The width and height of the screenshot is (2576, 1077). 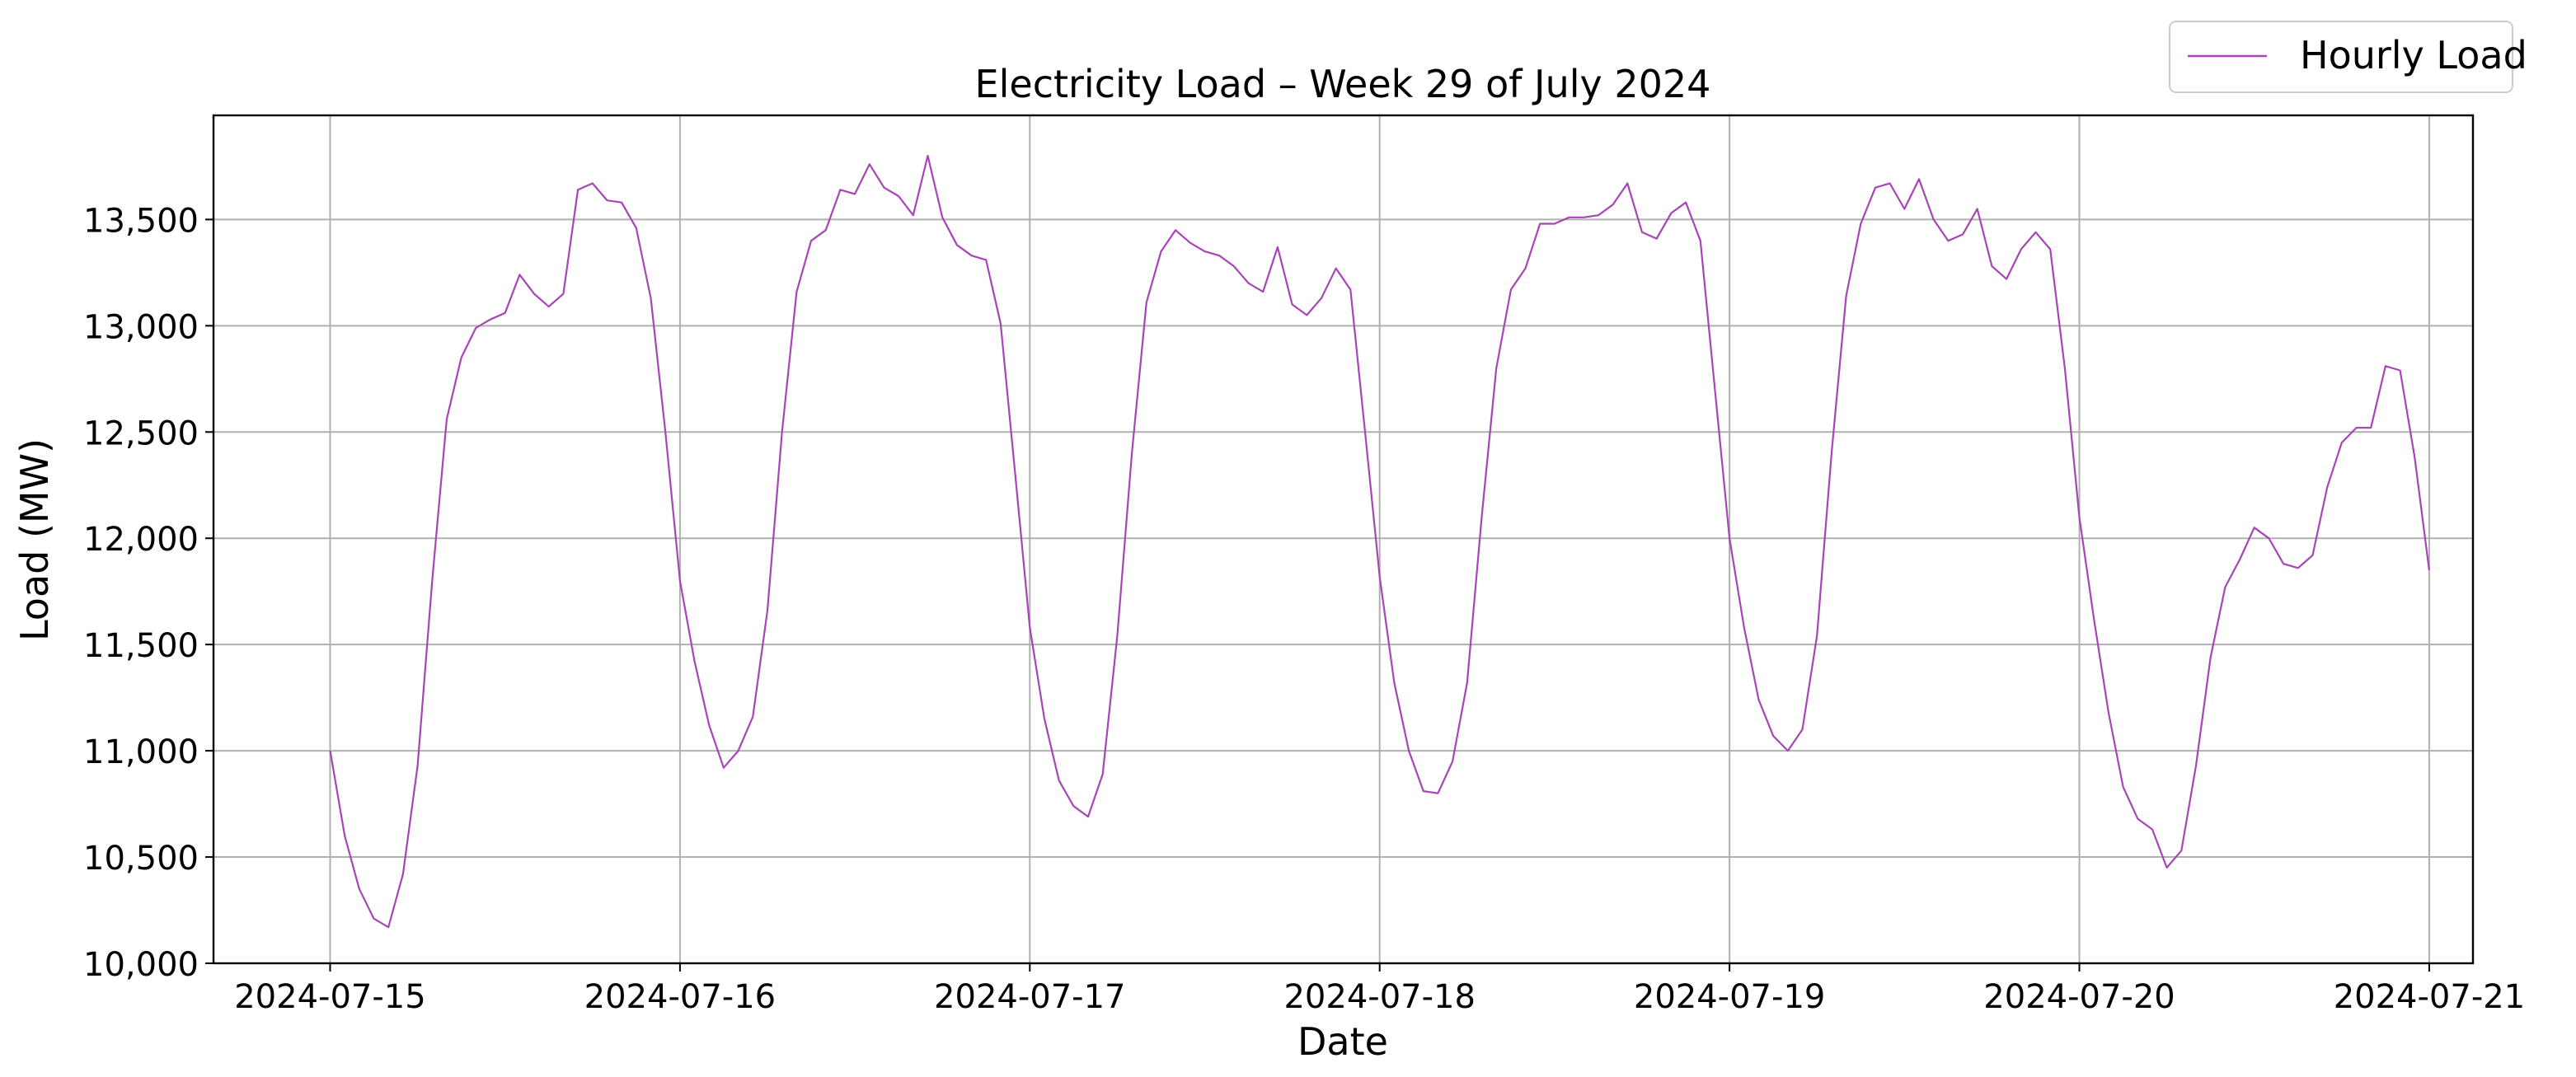 What do you see at coordinates (141, 221) in the screenshot?
I see `y-tick-label: 13,500` at bounding box center [141, 221].